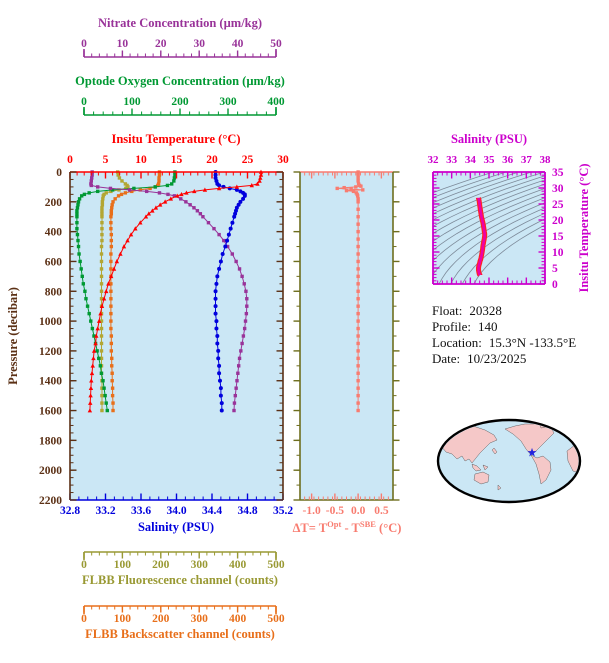 This screenshot has width=609, height=663. What do you see at coordinates (527, 160) in the screenshot?
I see `tick-label: 37` at bounding box center [527, 160].